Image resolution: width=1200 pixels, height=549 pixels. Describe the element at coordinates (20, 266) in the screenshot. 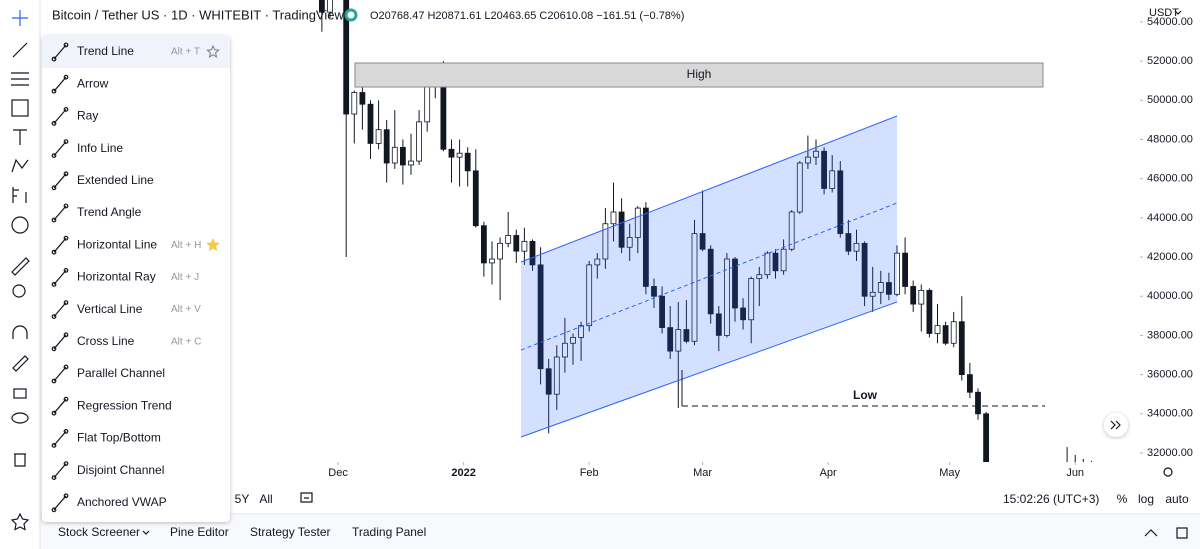

I see `tool-ruler` at that location.